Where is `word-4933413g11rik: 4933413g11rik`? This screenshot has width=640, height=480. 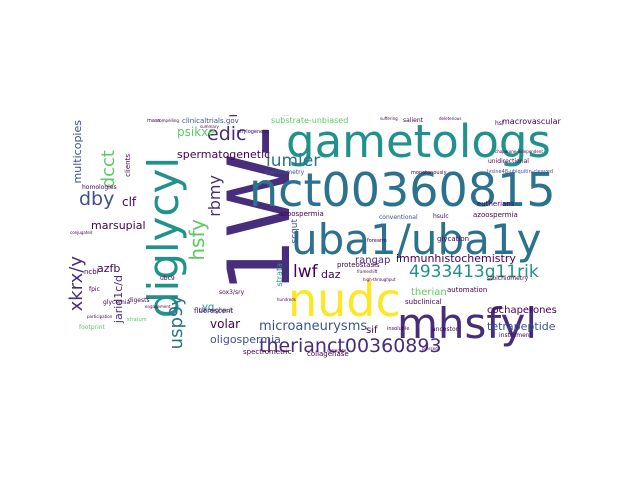
word-4933413g11rik: 4933413g11rik is located at coordinates (474, 272).